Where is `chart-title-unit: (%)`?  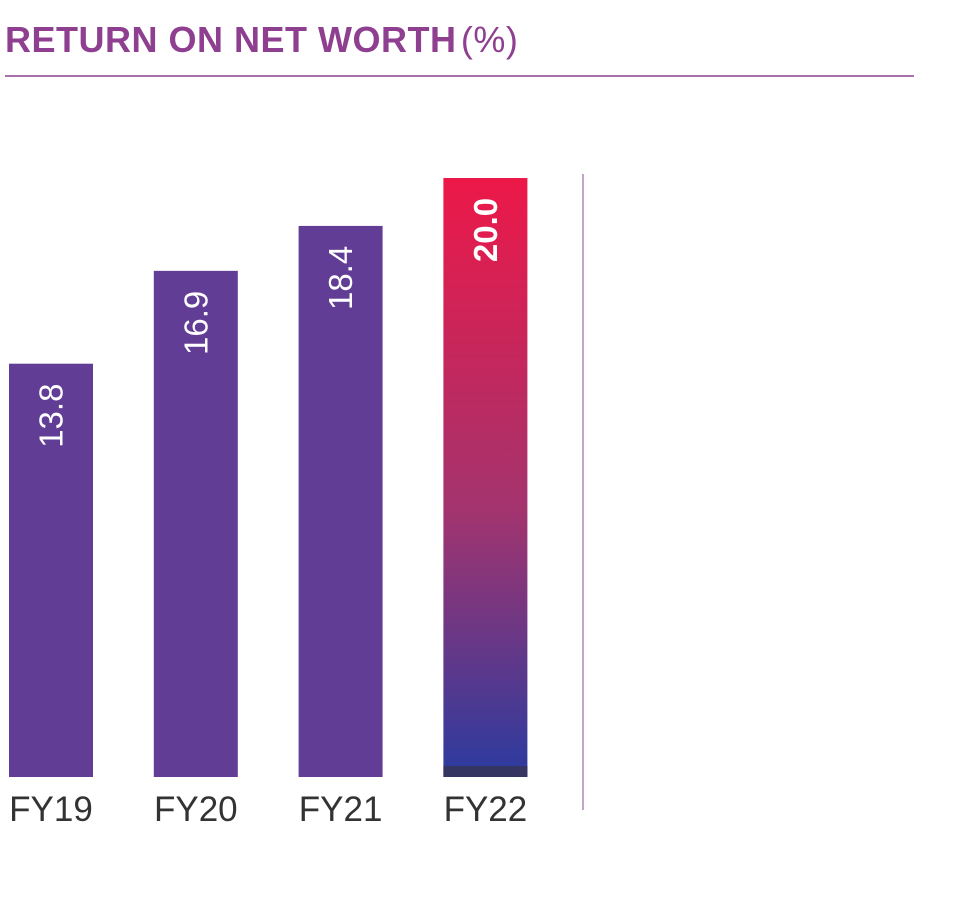
chart-title-unit: (%) is located at coordinates (489, 39).